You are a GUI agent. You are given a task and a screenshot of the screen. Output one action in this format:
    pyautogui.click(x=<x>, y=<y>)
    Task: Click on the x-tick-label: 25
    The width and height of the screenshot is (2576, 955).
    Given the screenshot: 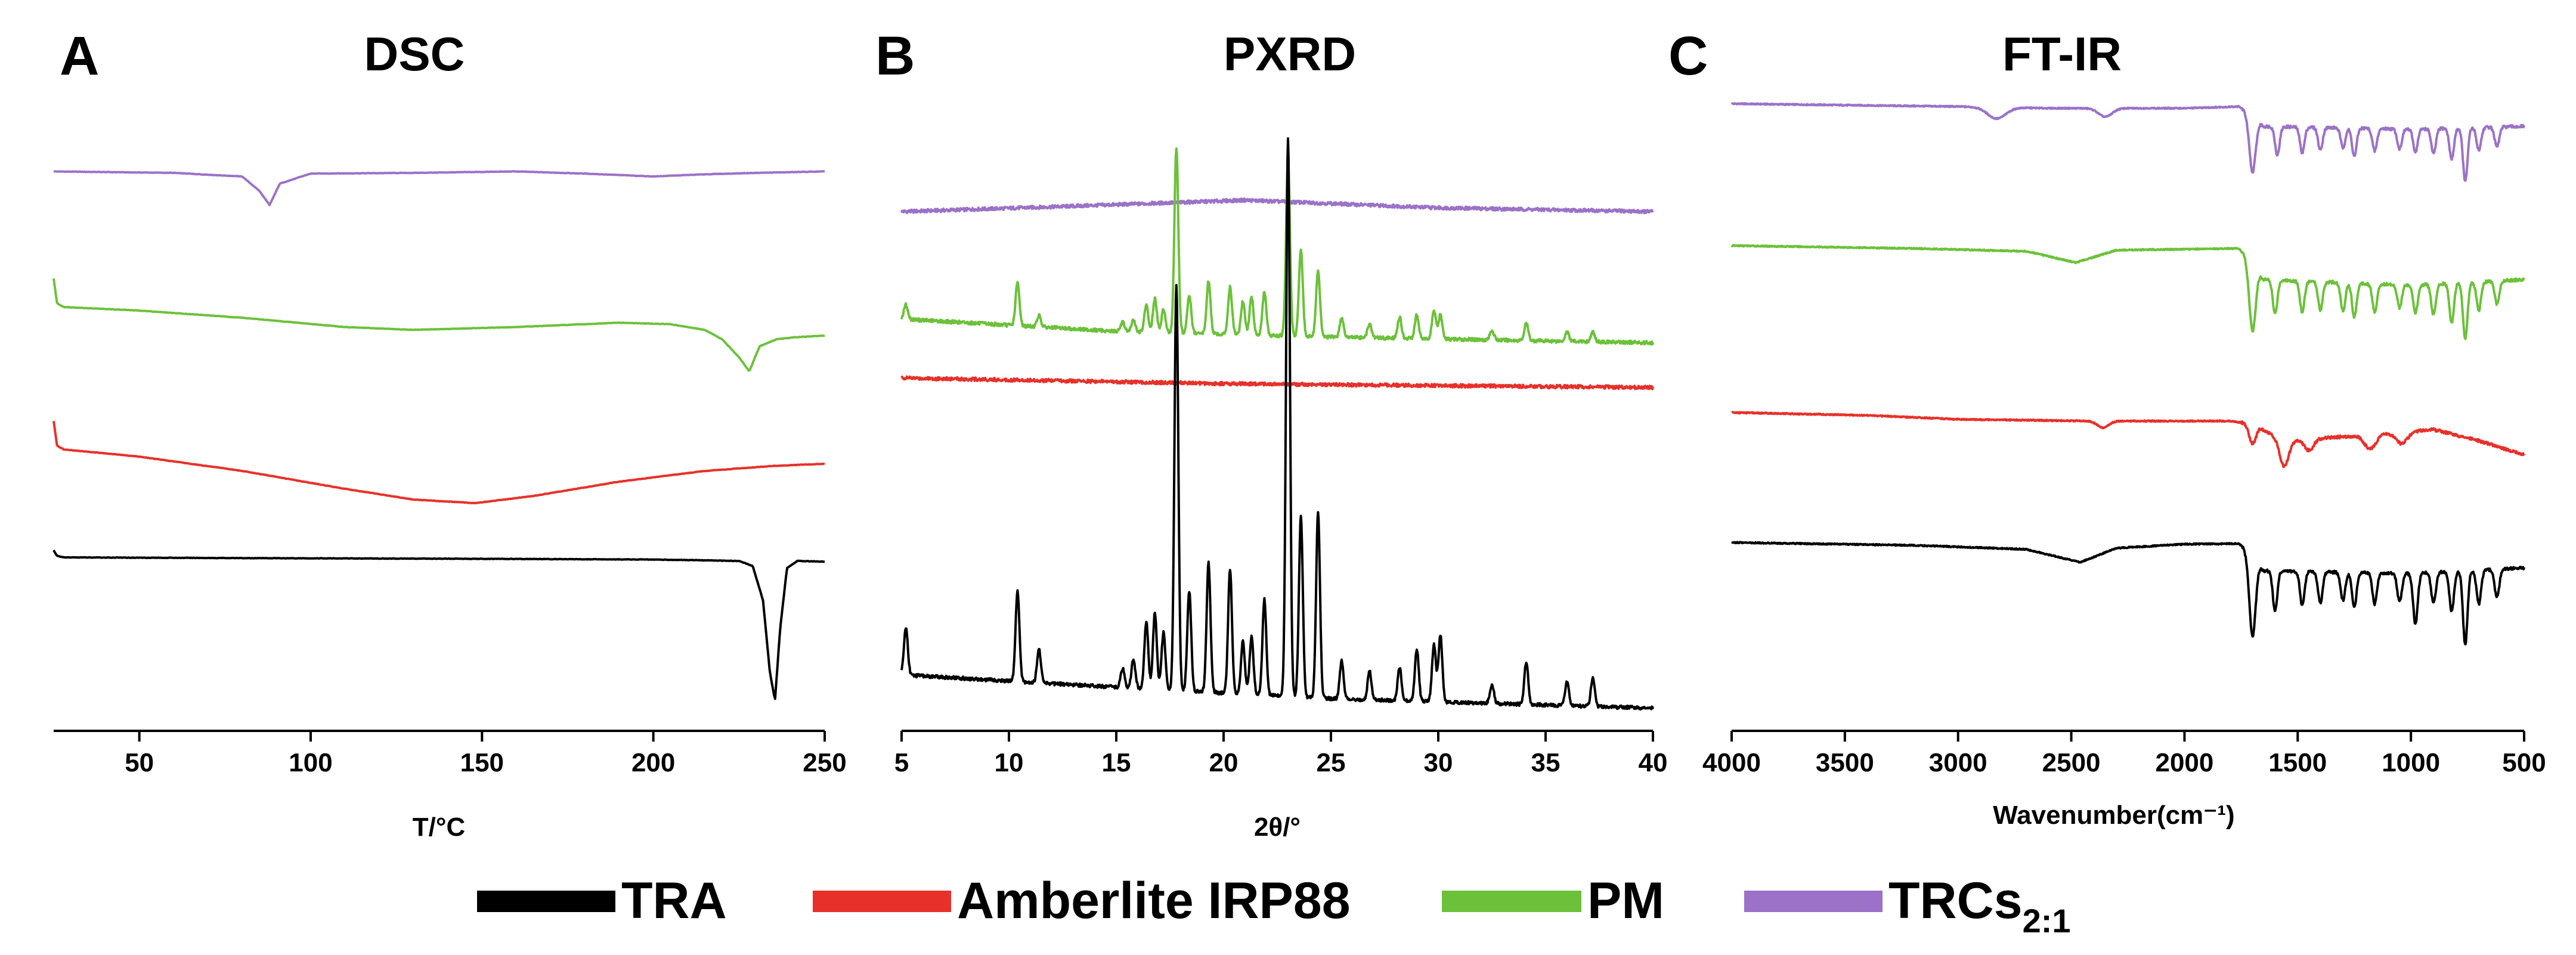 What is the action you would take?
    pyautogui.click(x=1331, y=762)
    